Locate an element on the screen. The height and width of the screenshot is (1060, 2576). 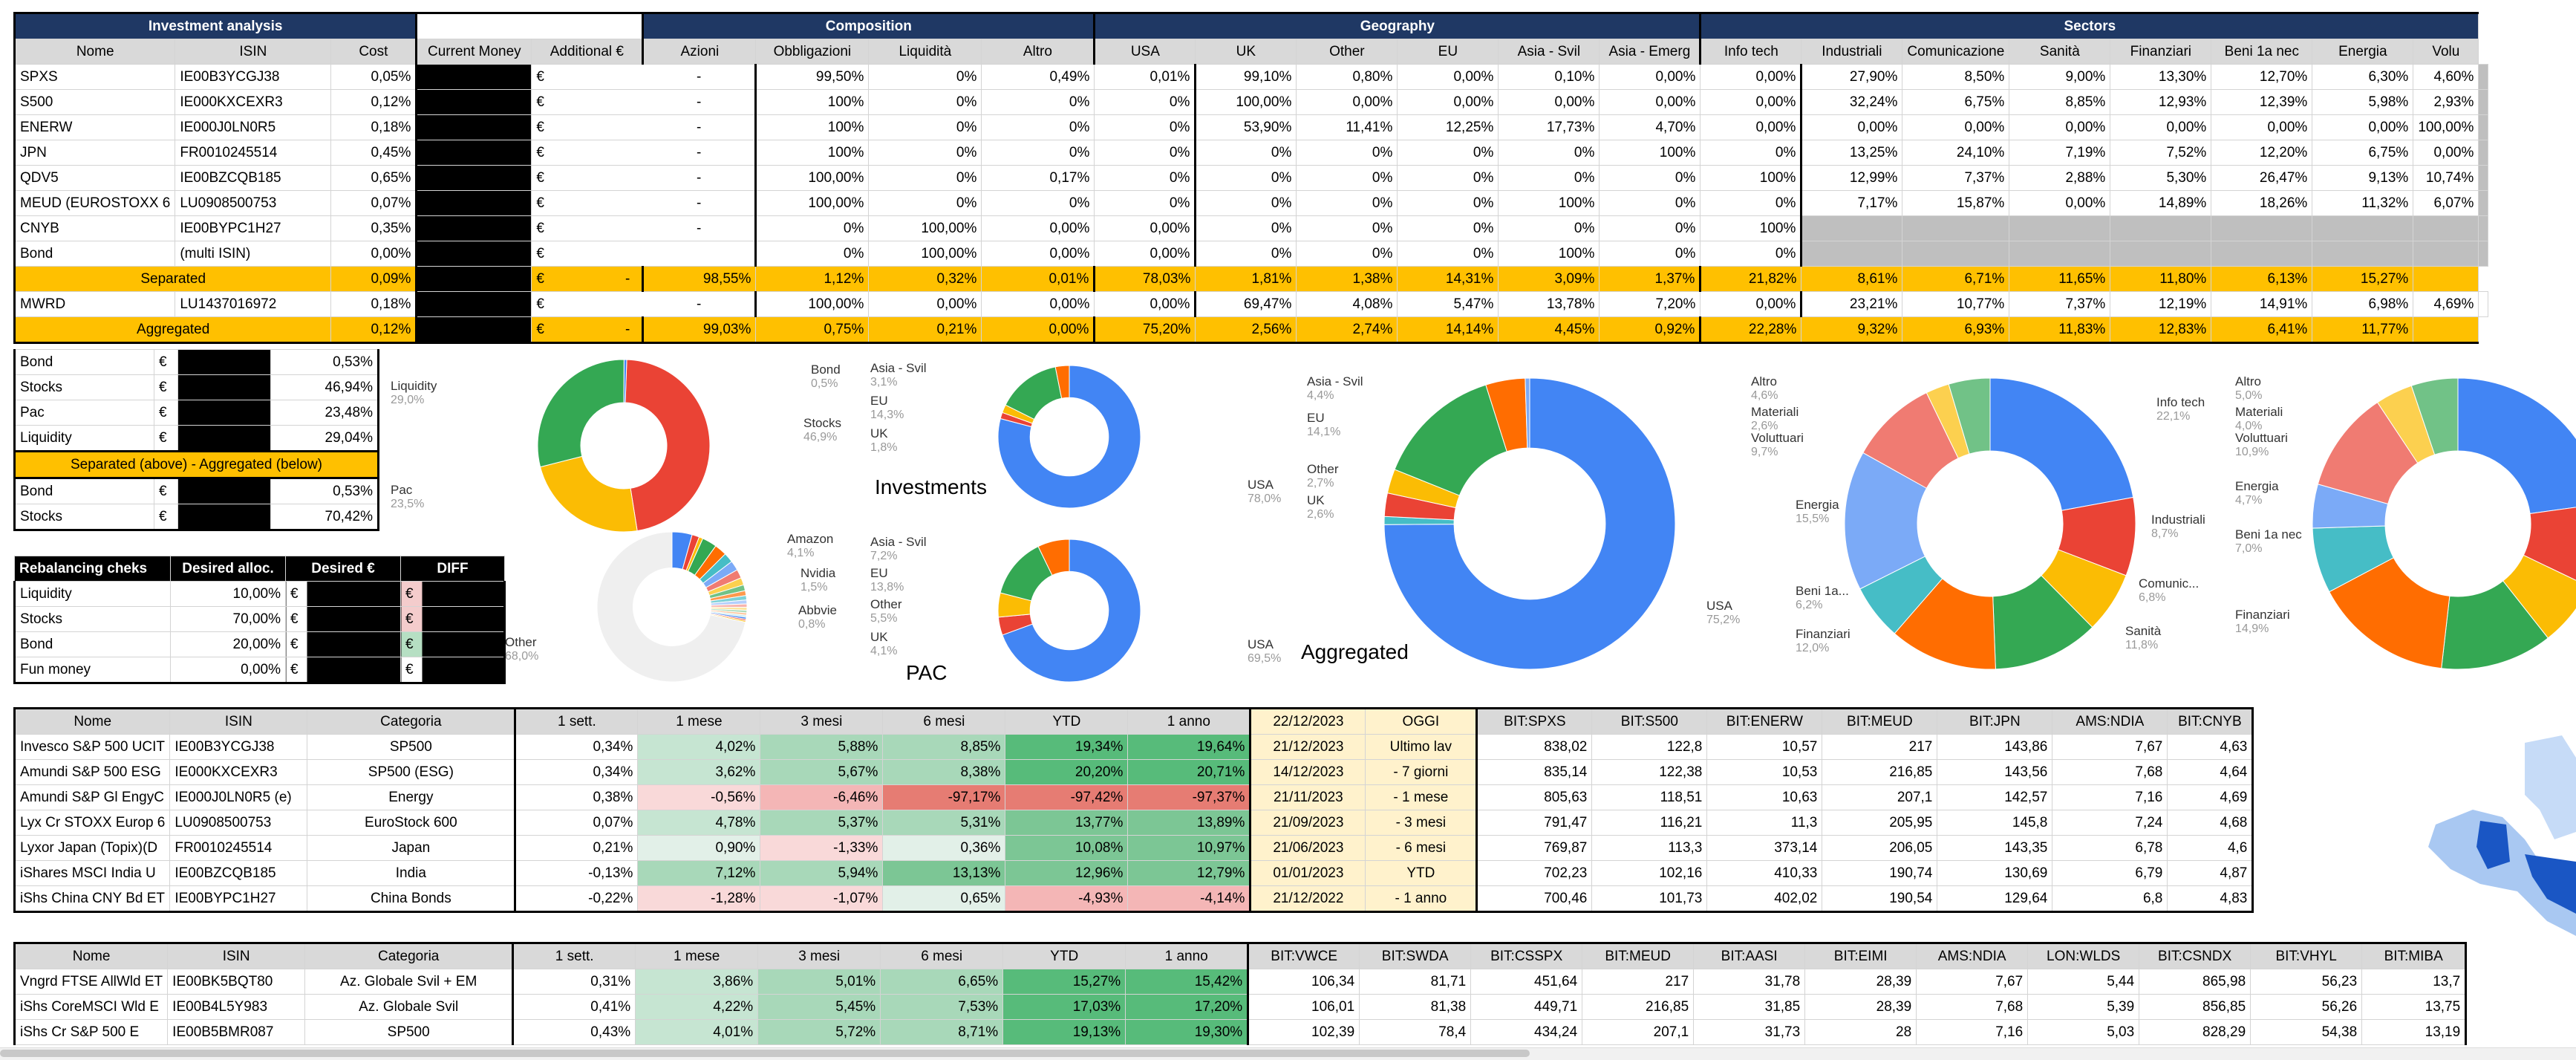
cell: 835,14 is located at coordinates (1534, 772).